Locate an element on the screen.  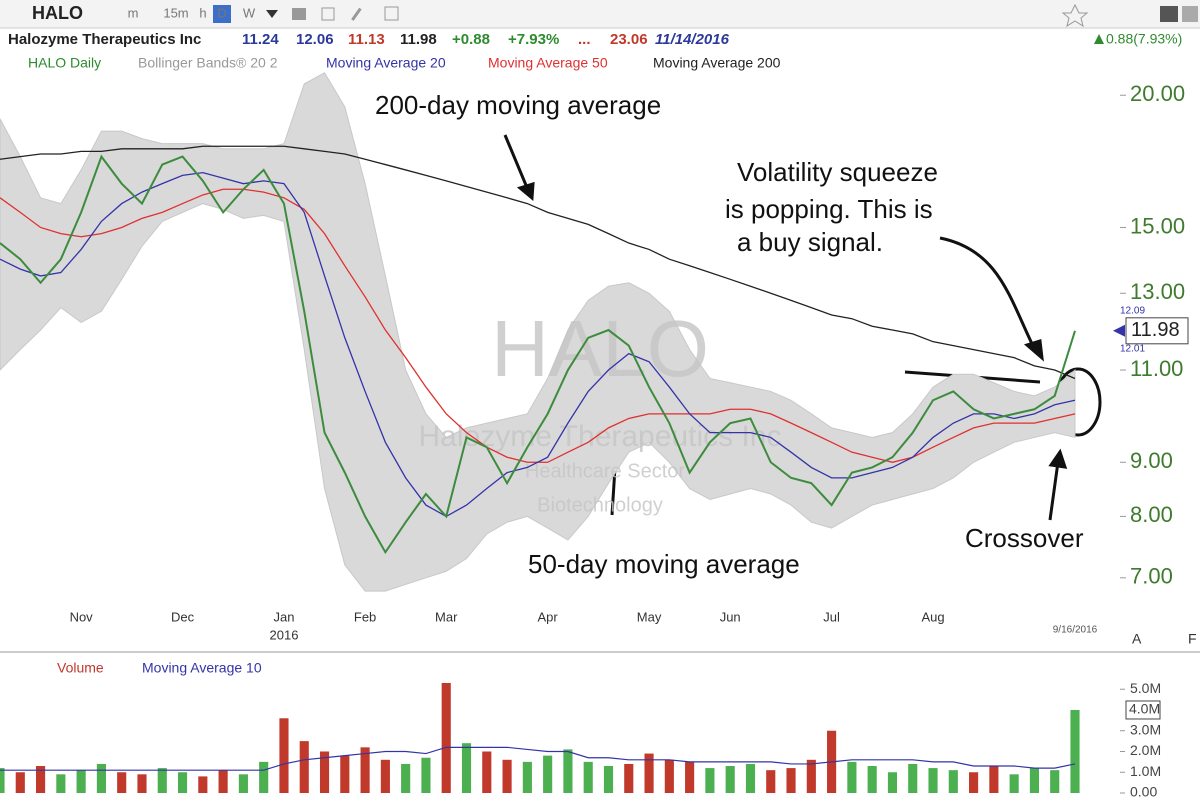
y-tick-label: 3.0M is located at coordinates (1145, 729).